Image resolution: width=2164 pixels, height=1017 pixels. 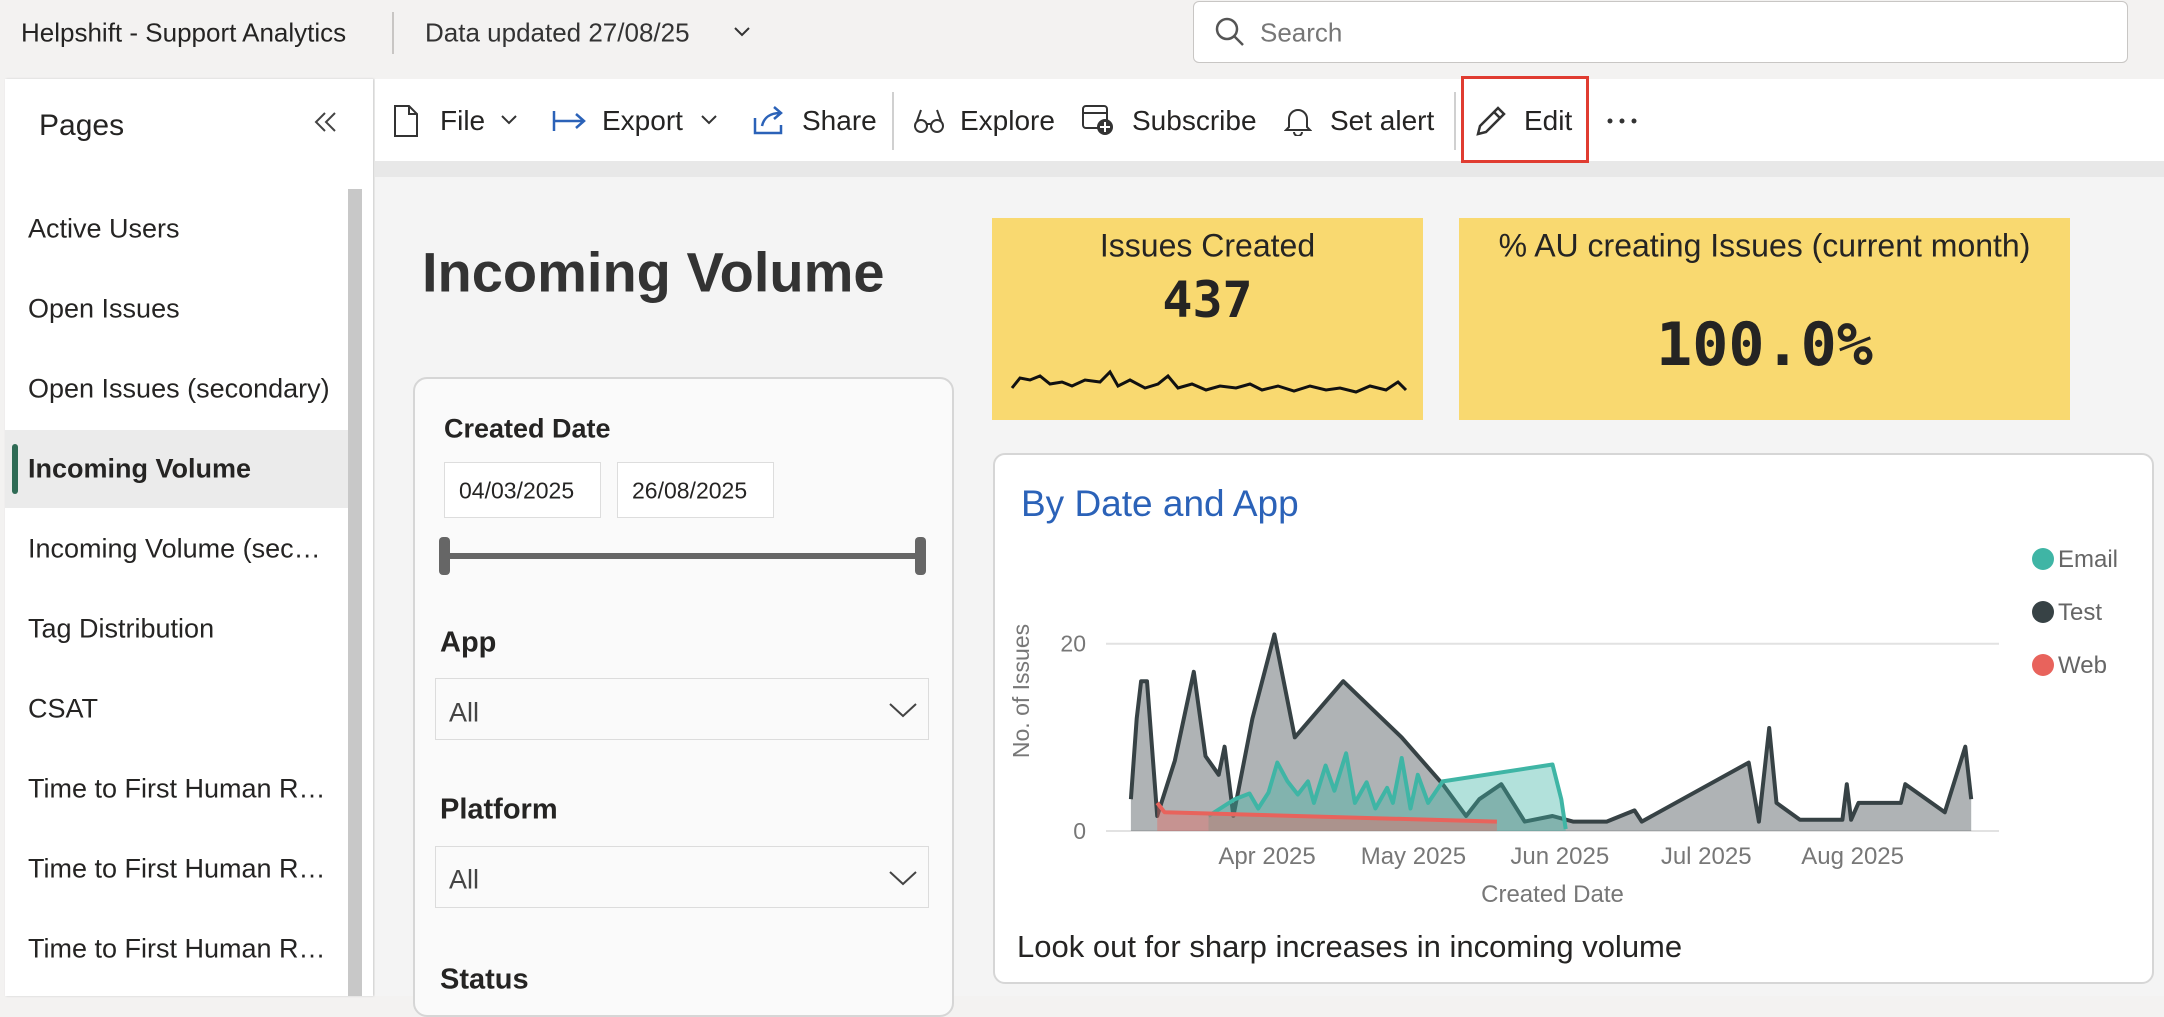 What do you see at coordinates (1269, 169) in the screenshot?
I see `toolbar-shadow` at bounding box center [1269, 169].